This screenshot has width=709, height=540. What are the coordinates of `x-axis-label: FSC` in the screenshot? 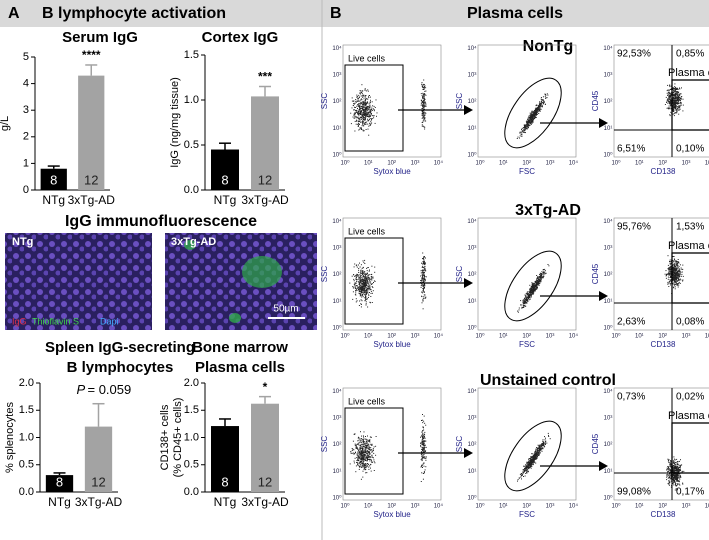 It's located at (527, 171).